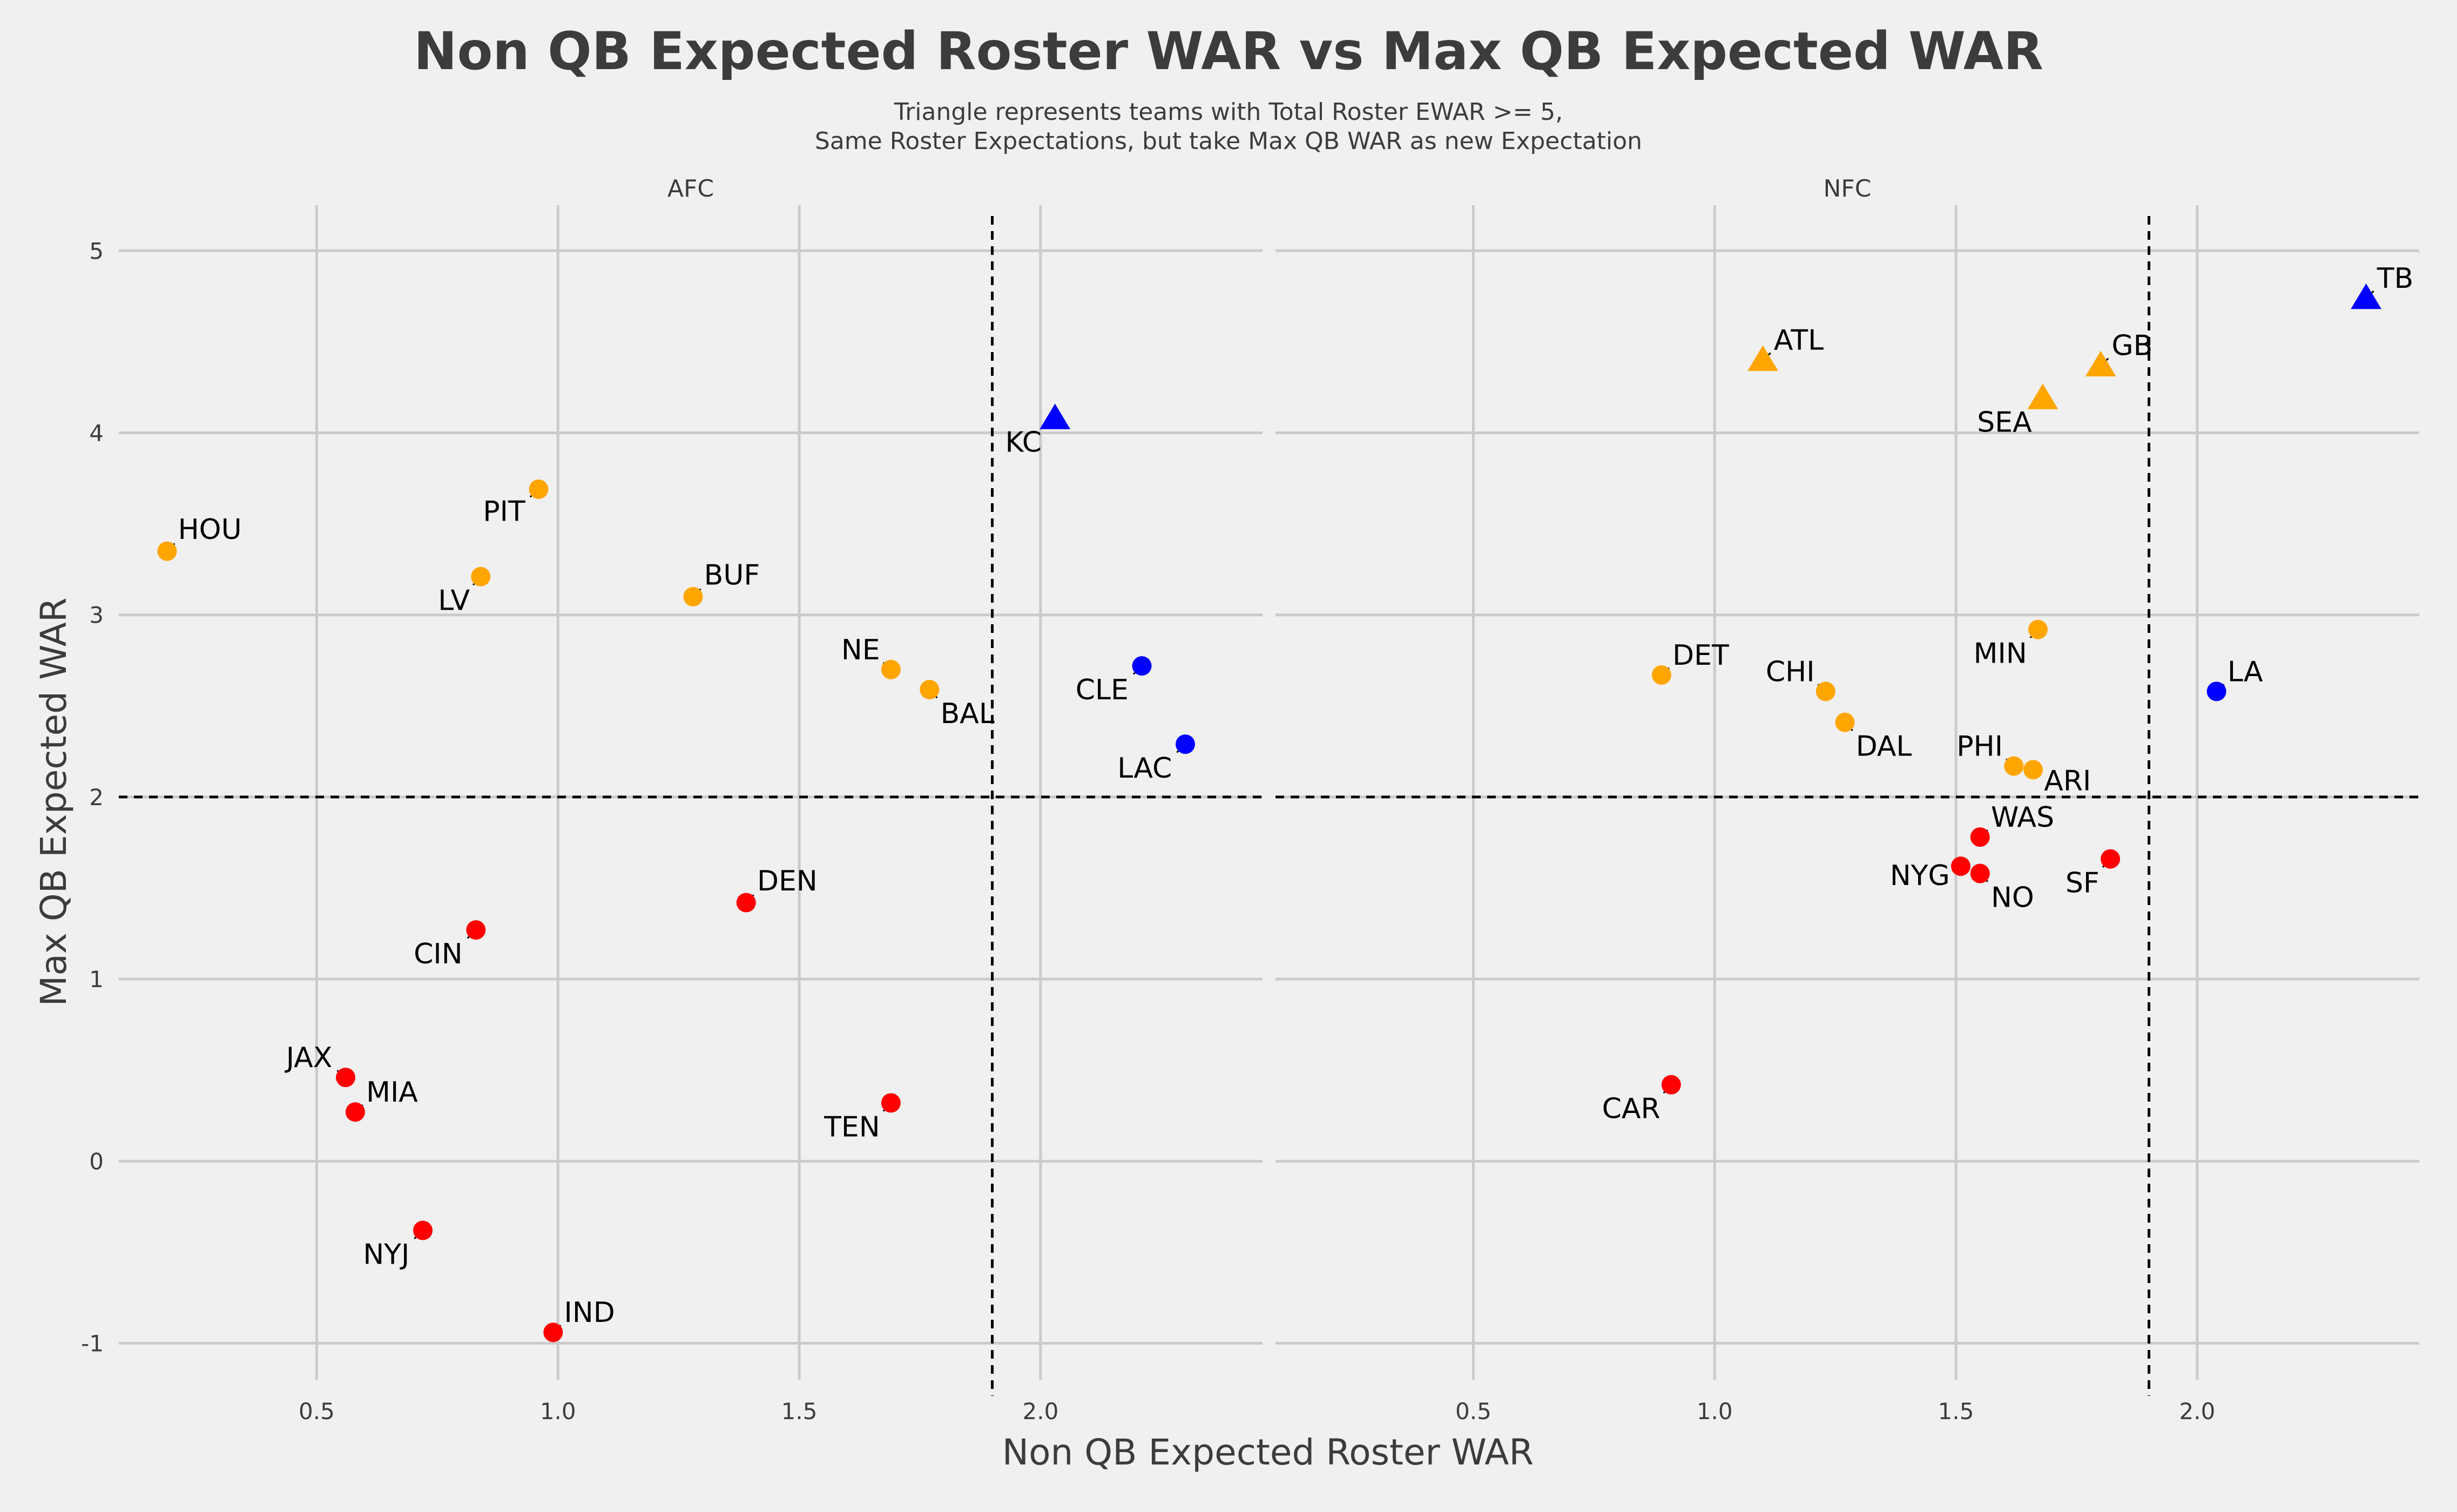 This screenshot has height=1512, width=2457. What do you see at coordinates (968, 714) in the screenshot?
I see `team-label-bal: BAL` at bounding box center [968, 714].